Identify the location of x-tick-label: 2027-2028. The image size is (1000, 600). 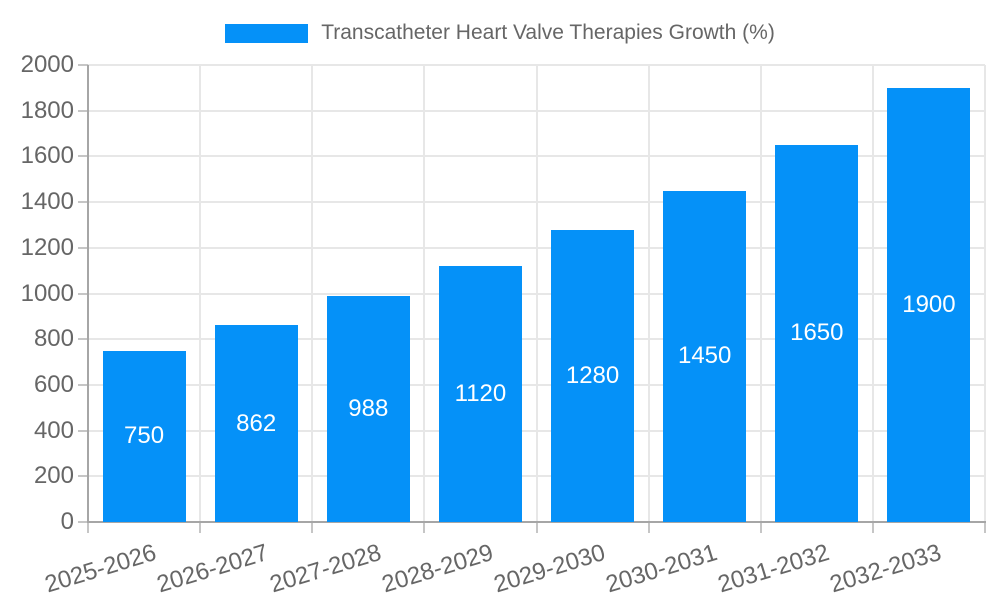
(325, 569).